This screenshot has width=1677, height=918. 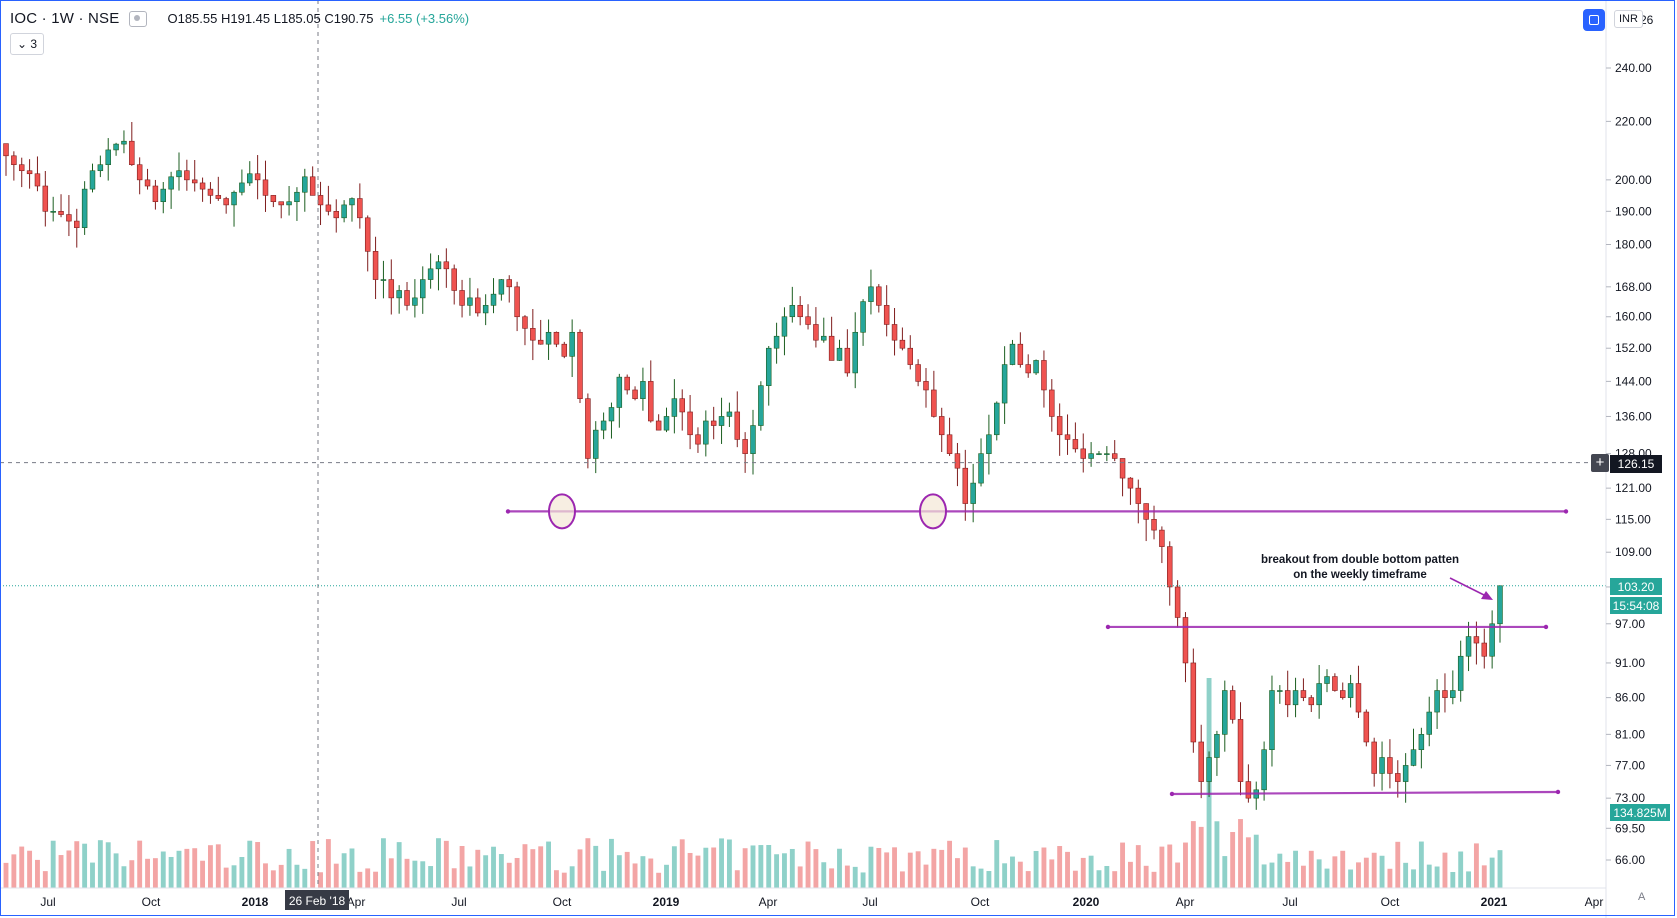 I want to click on x-tick-label: Apr, so click(x=1594, y=902).